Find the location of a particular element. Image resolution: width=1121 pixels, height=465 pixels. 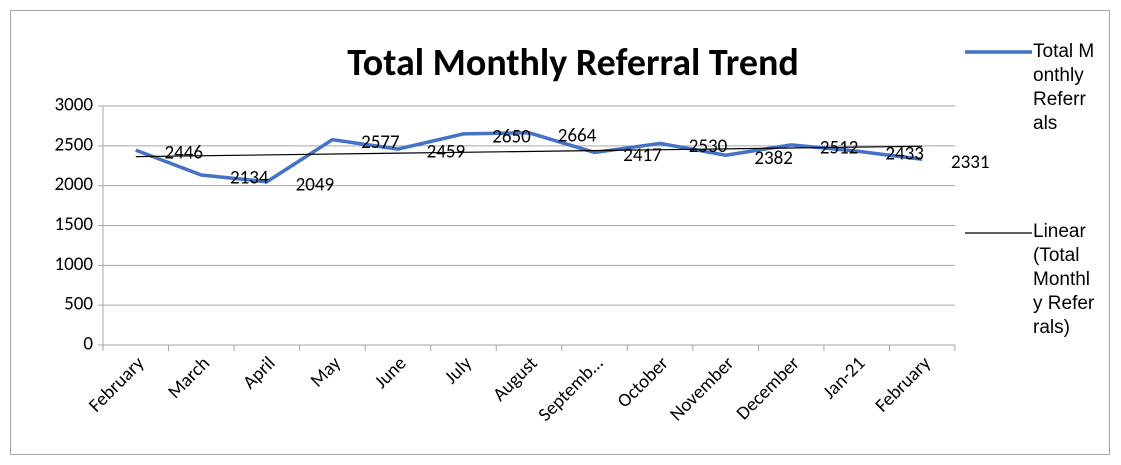

data-label: 2577 is located at coordinates (380, 142).